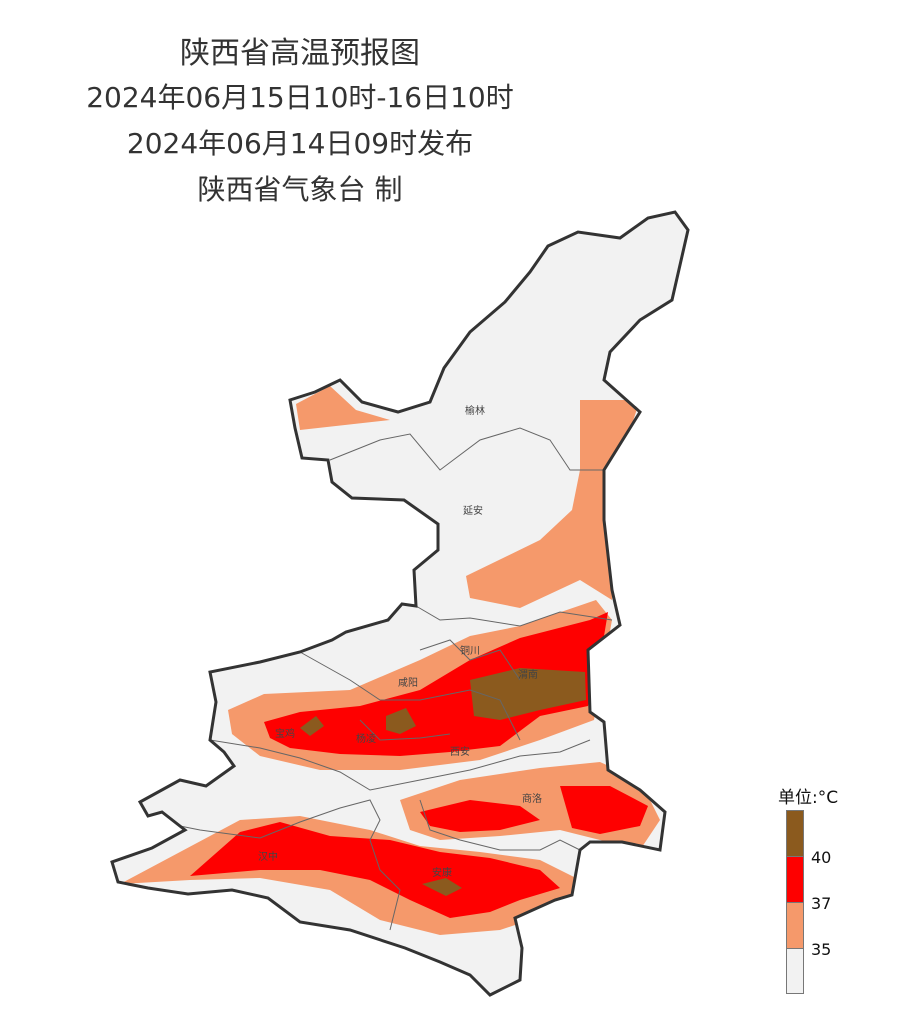  Describe the element at coordinates (480, 816) in the screenshot. I see `zone-37-shangluo-west` at that location.